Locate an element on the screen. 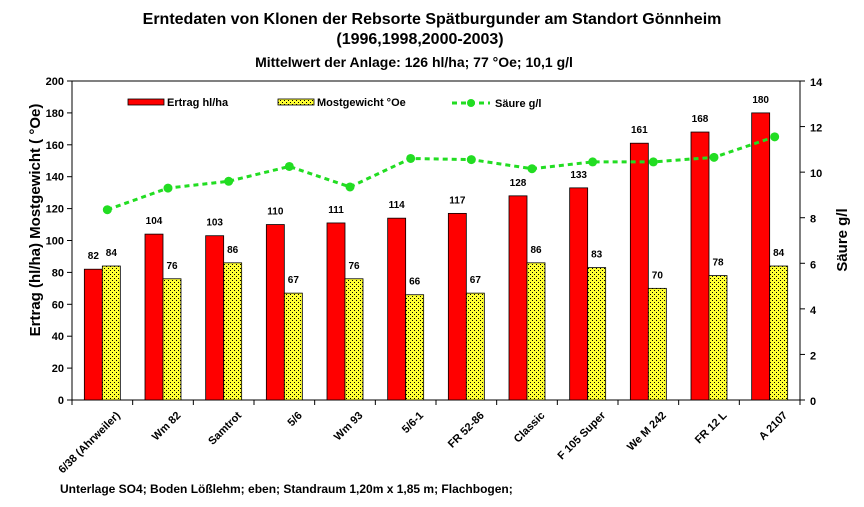 This screenshot has height=507, width=864. category-label: A 2107 is located at coordinates (773, 426).